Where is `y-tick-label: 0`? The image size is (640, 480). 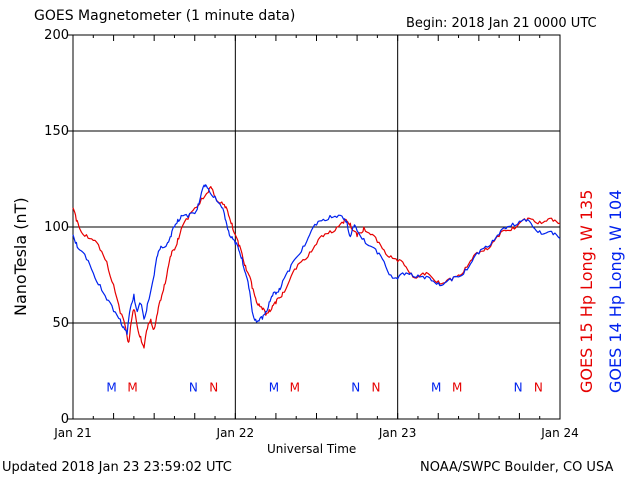
y-tick-label: 0 is located at coordinates (65, 419).